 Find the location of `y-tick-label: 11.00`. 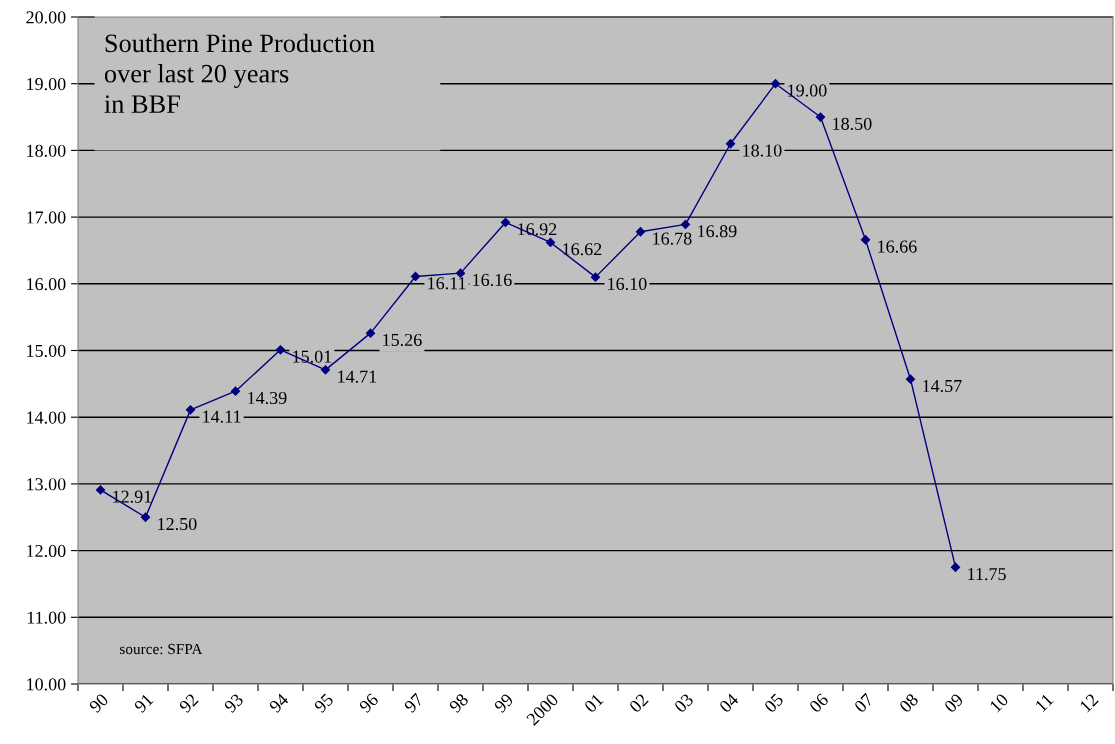

y-tick-label: 11.00 is located at coordinates (46, 617).